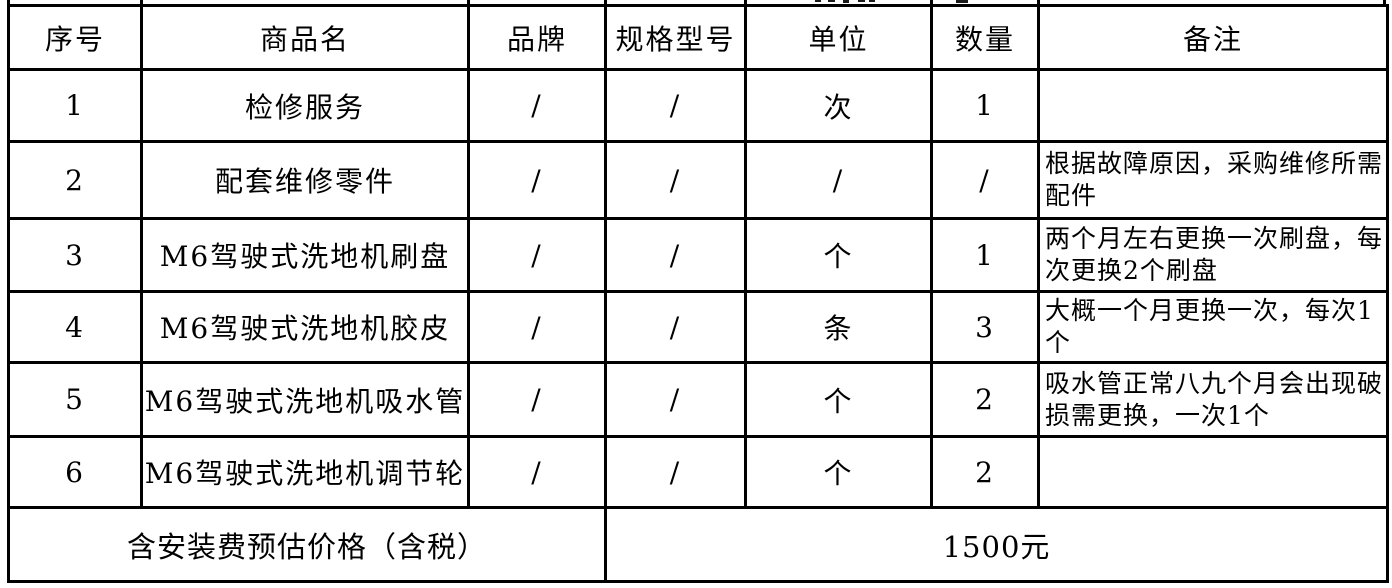 The height and width of the screenshot is (588, 1392). I want to click on cell-no: 6, so click(75, 472).